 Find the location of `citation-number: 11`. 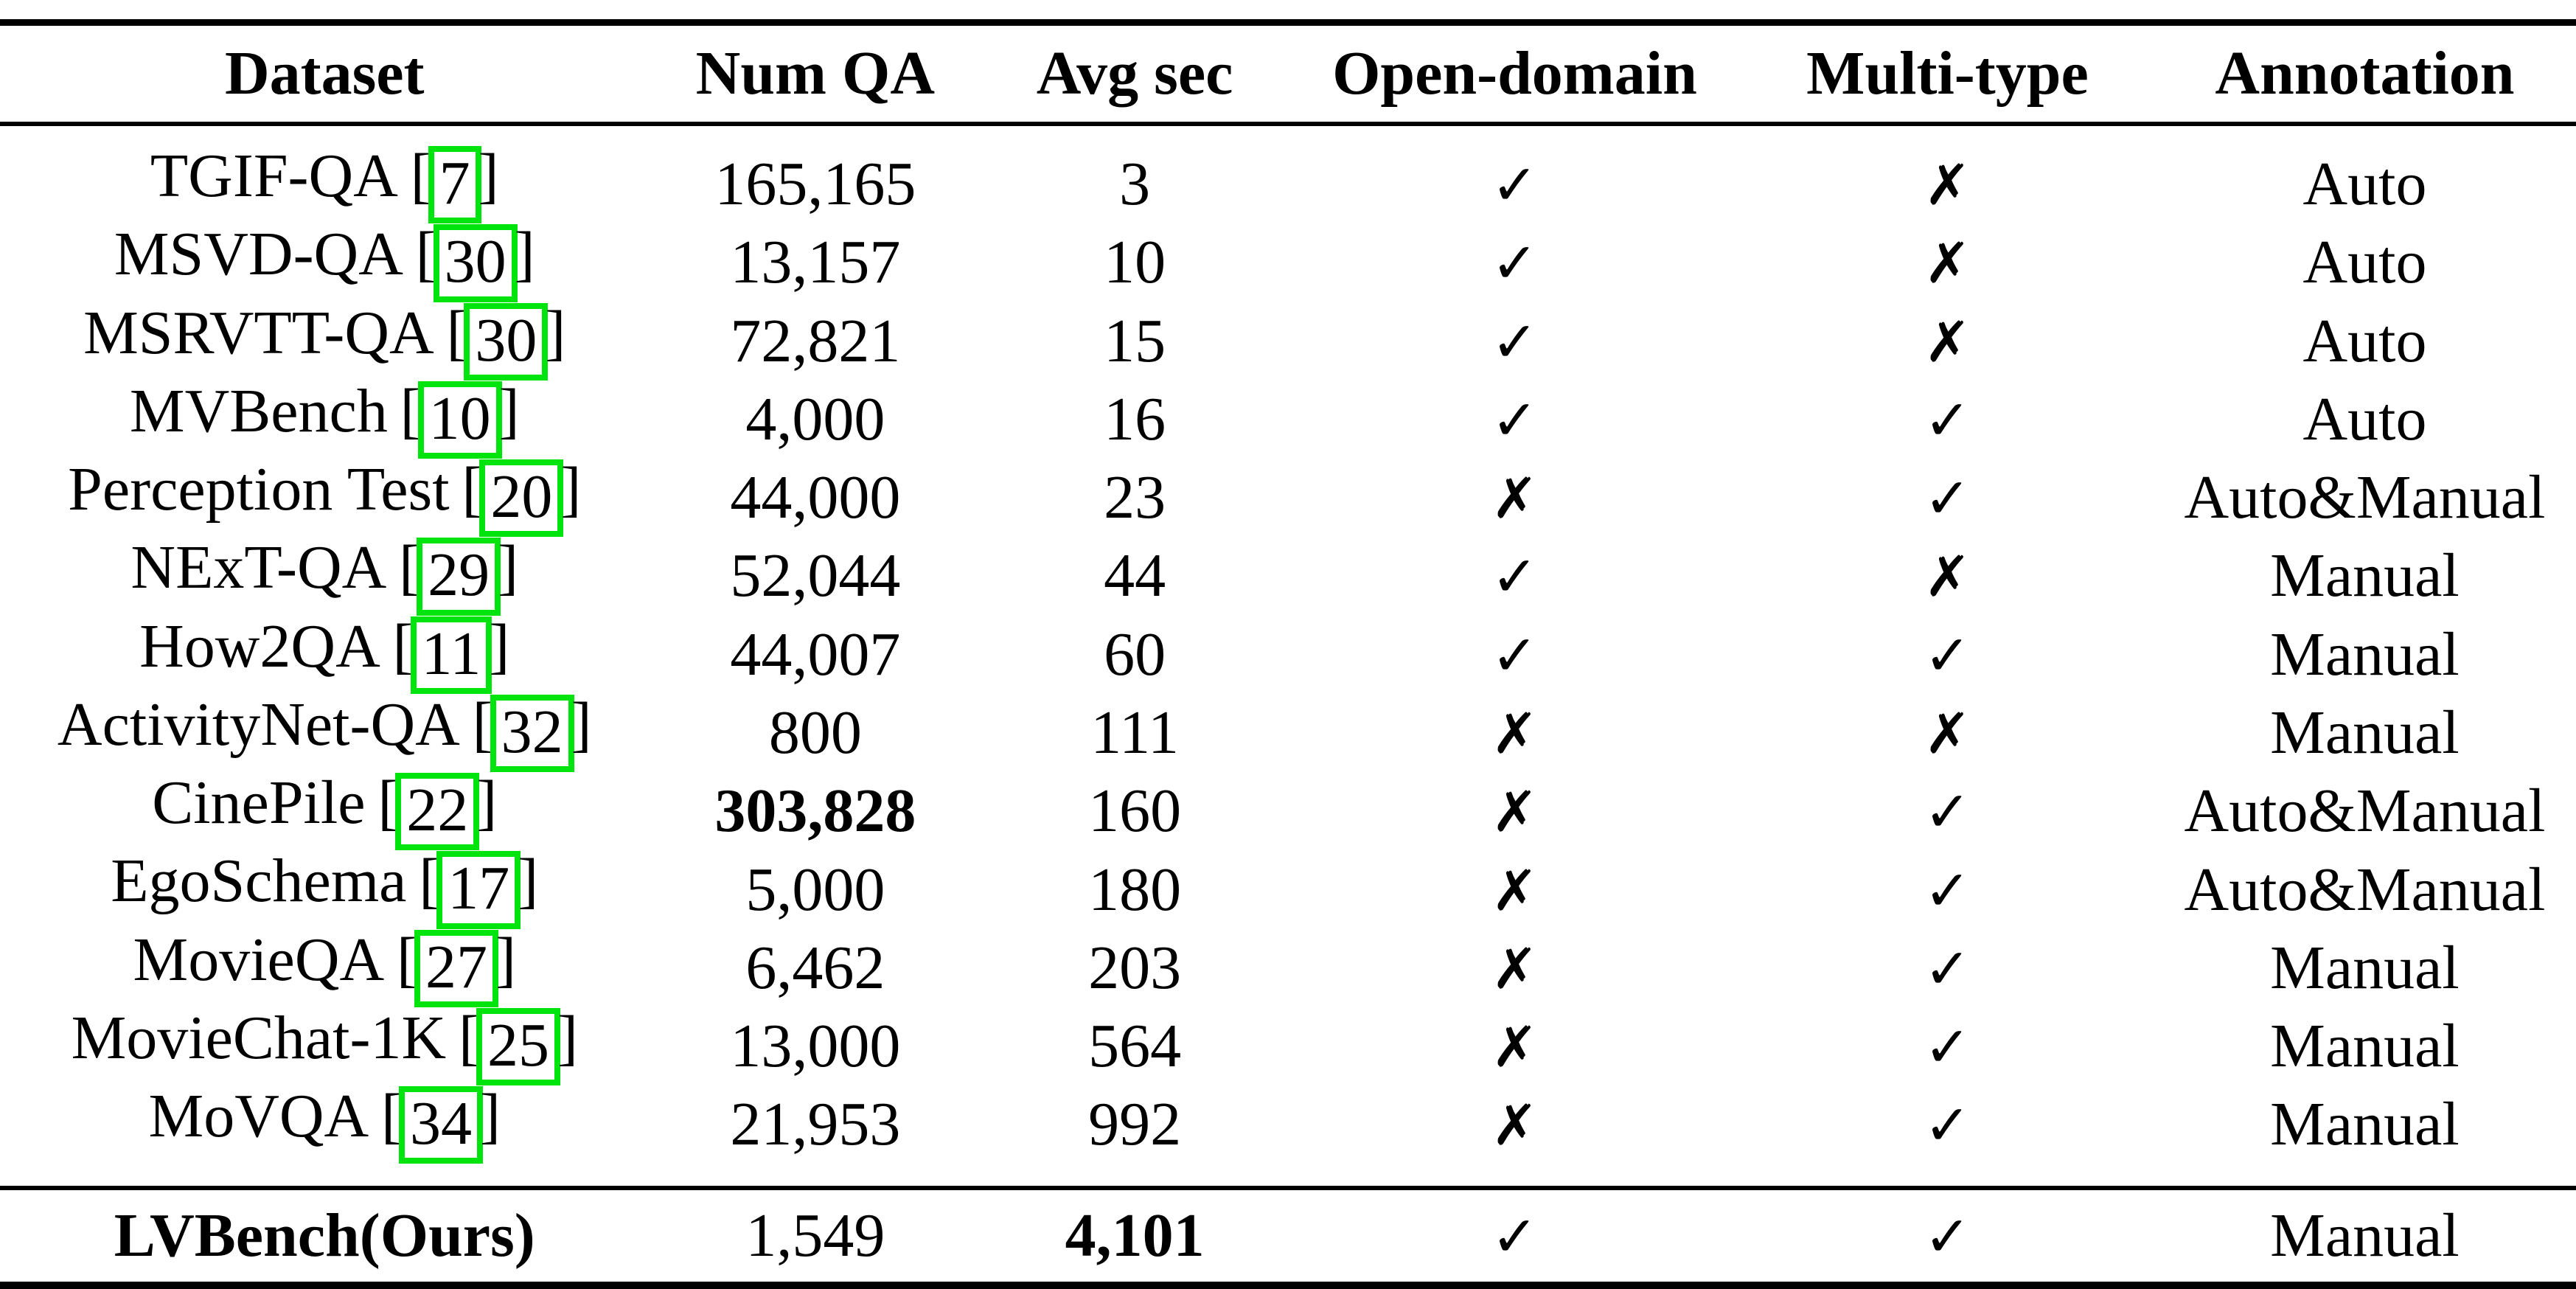

citation-number: 11 is located at coordinates (451, 653).